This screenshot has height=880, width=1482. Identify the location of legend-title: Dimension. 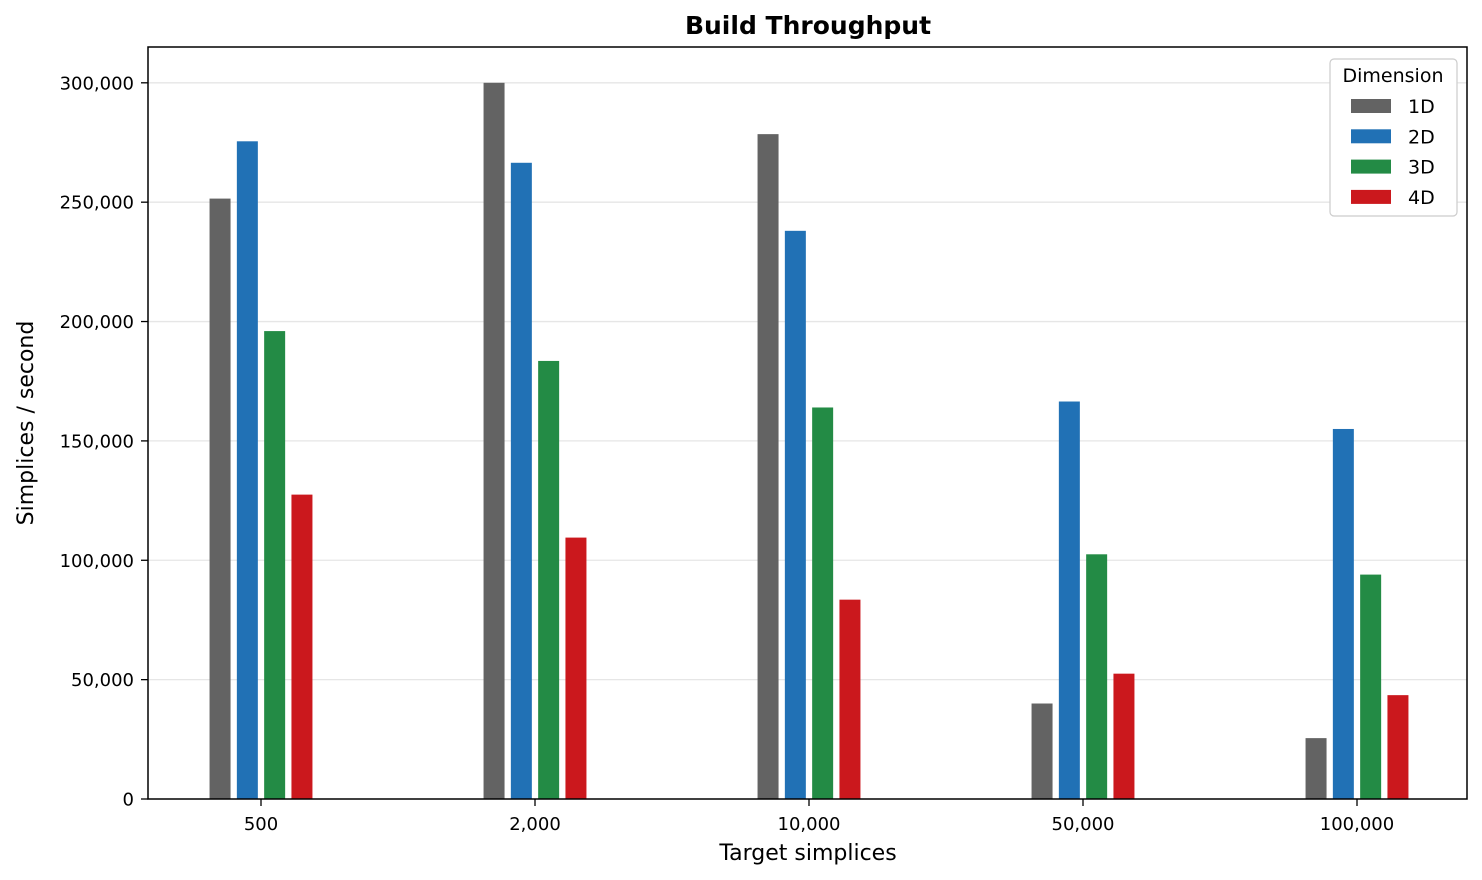
(1393, 76).